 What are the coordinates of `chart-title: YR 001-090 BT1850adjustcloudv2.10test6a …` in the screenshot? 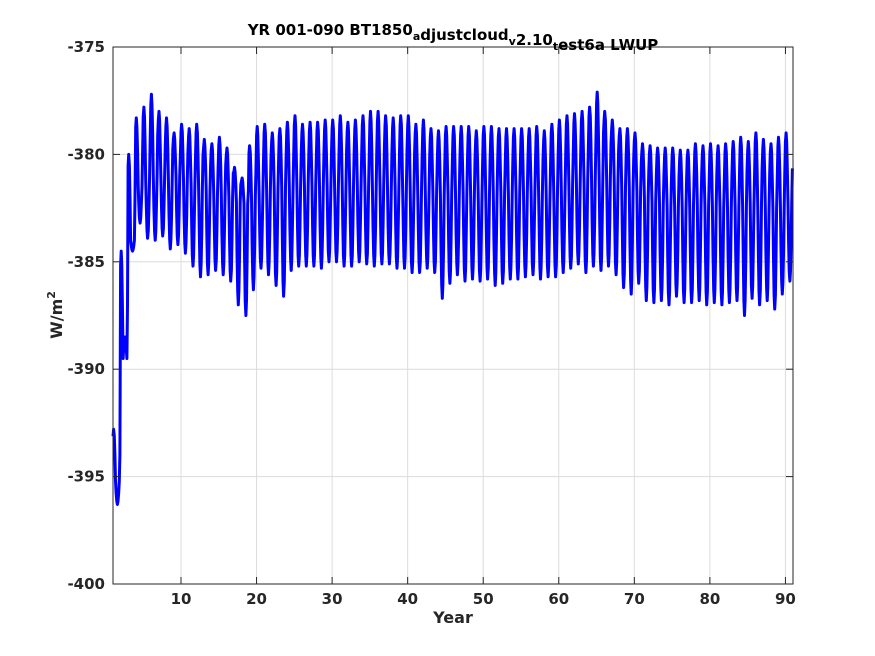 It's located at (453, 37).